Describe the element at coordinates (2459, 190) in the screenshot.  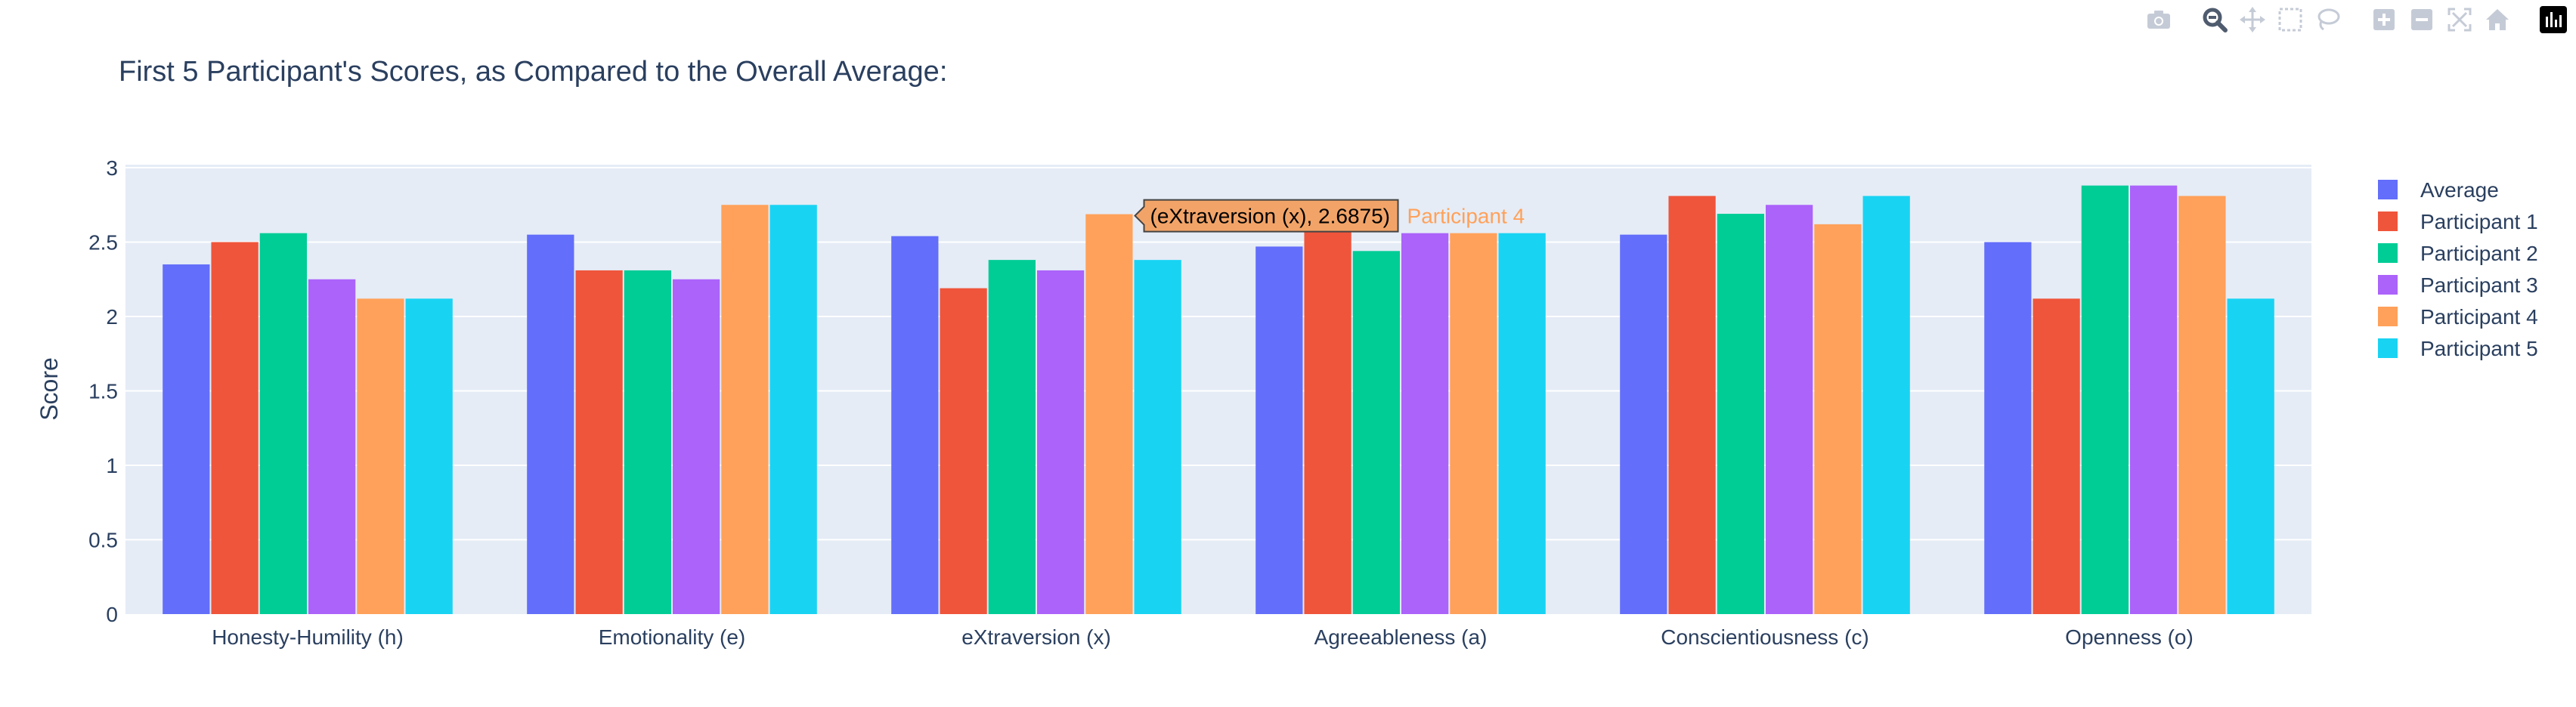
I see `legend-label: Average` at that location.